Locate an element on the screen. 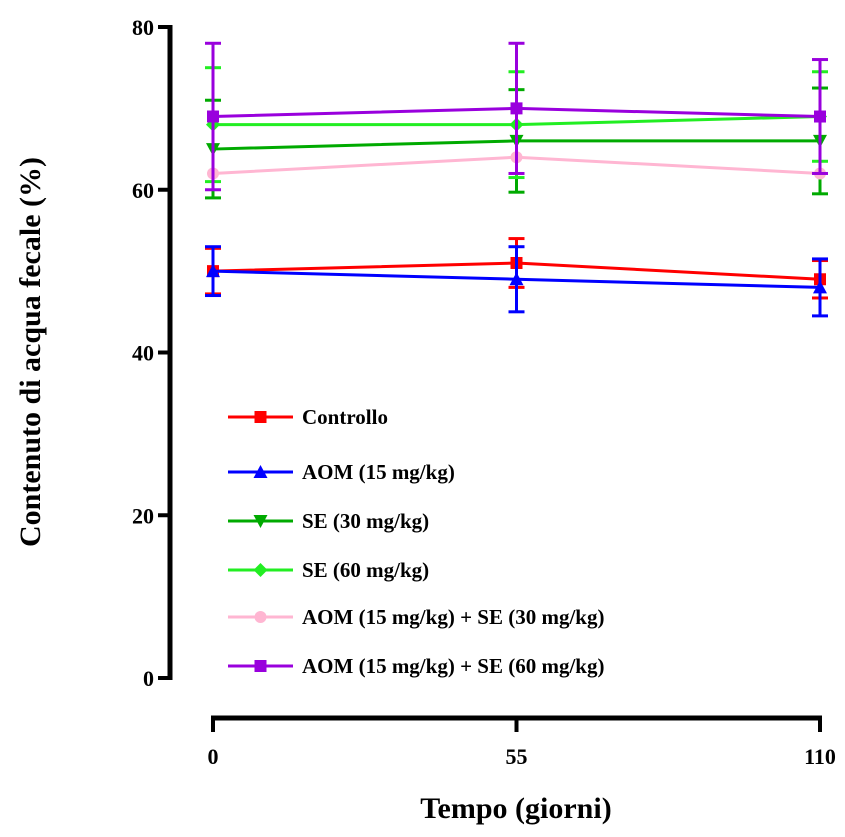 Image resolution: width=845 pixels, height=837 pixels. y-tick-label: 80 is located at coordinates (143, 27).